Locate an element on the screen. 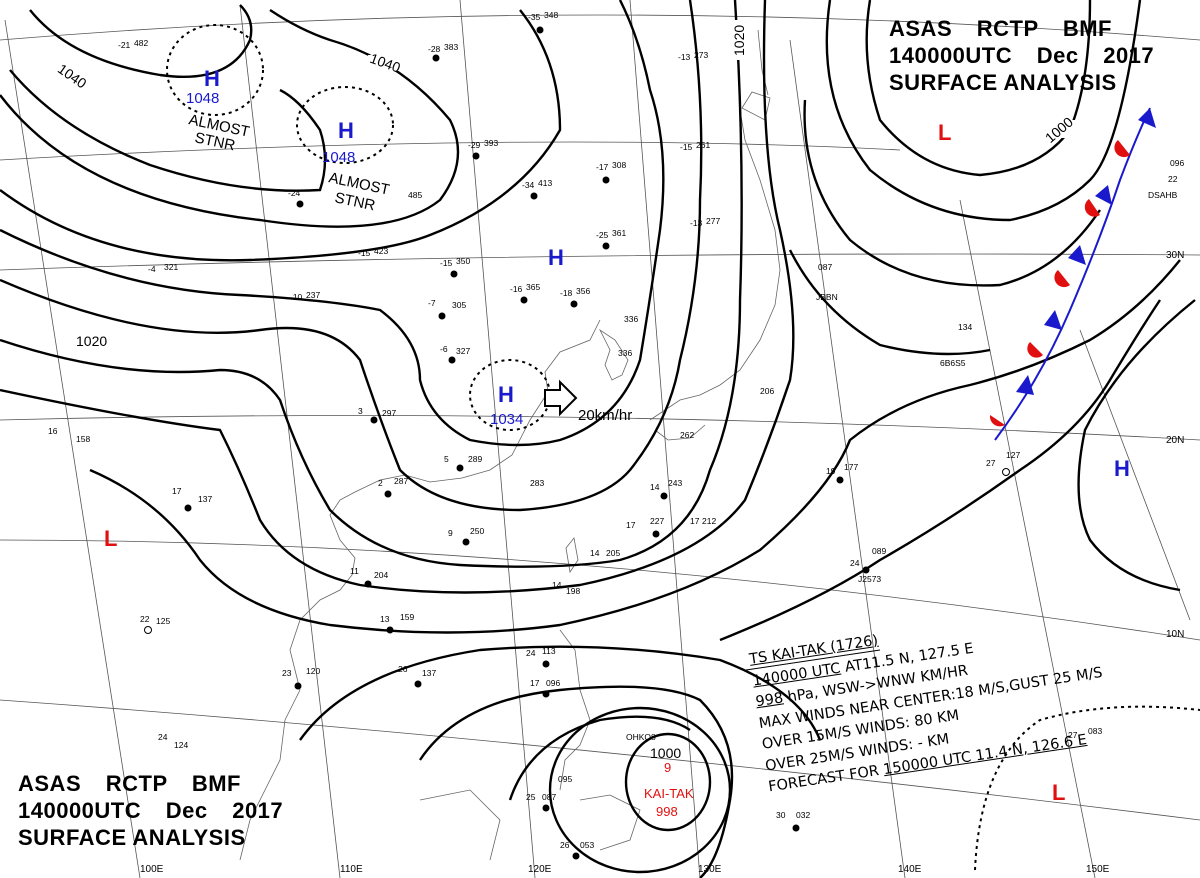 This screenshot has height=878, width=1200. coast-hokkaido is located at coordinates (756, 106).